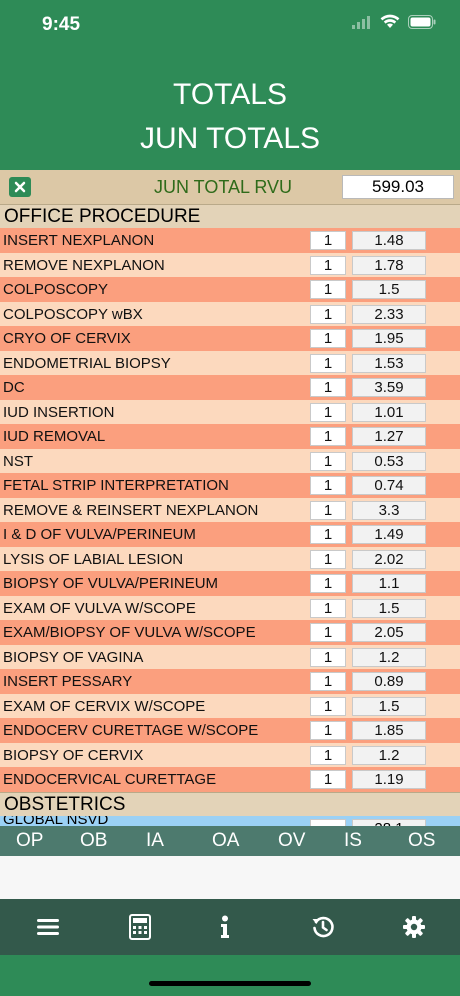 The width and height of the screenshot is (460, 996). What do you see at coordinates (230, 822) in the screenshot?
I see `list-item-partial: GLOBAL NSVD 28.1` at bounding box center [230, 822].